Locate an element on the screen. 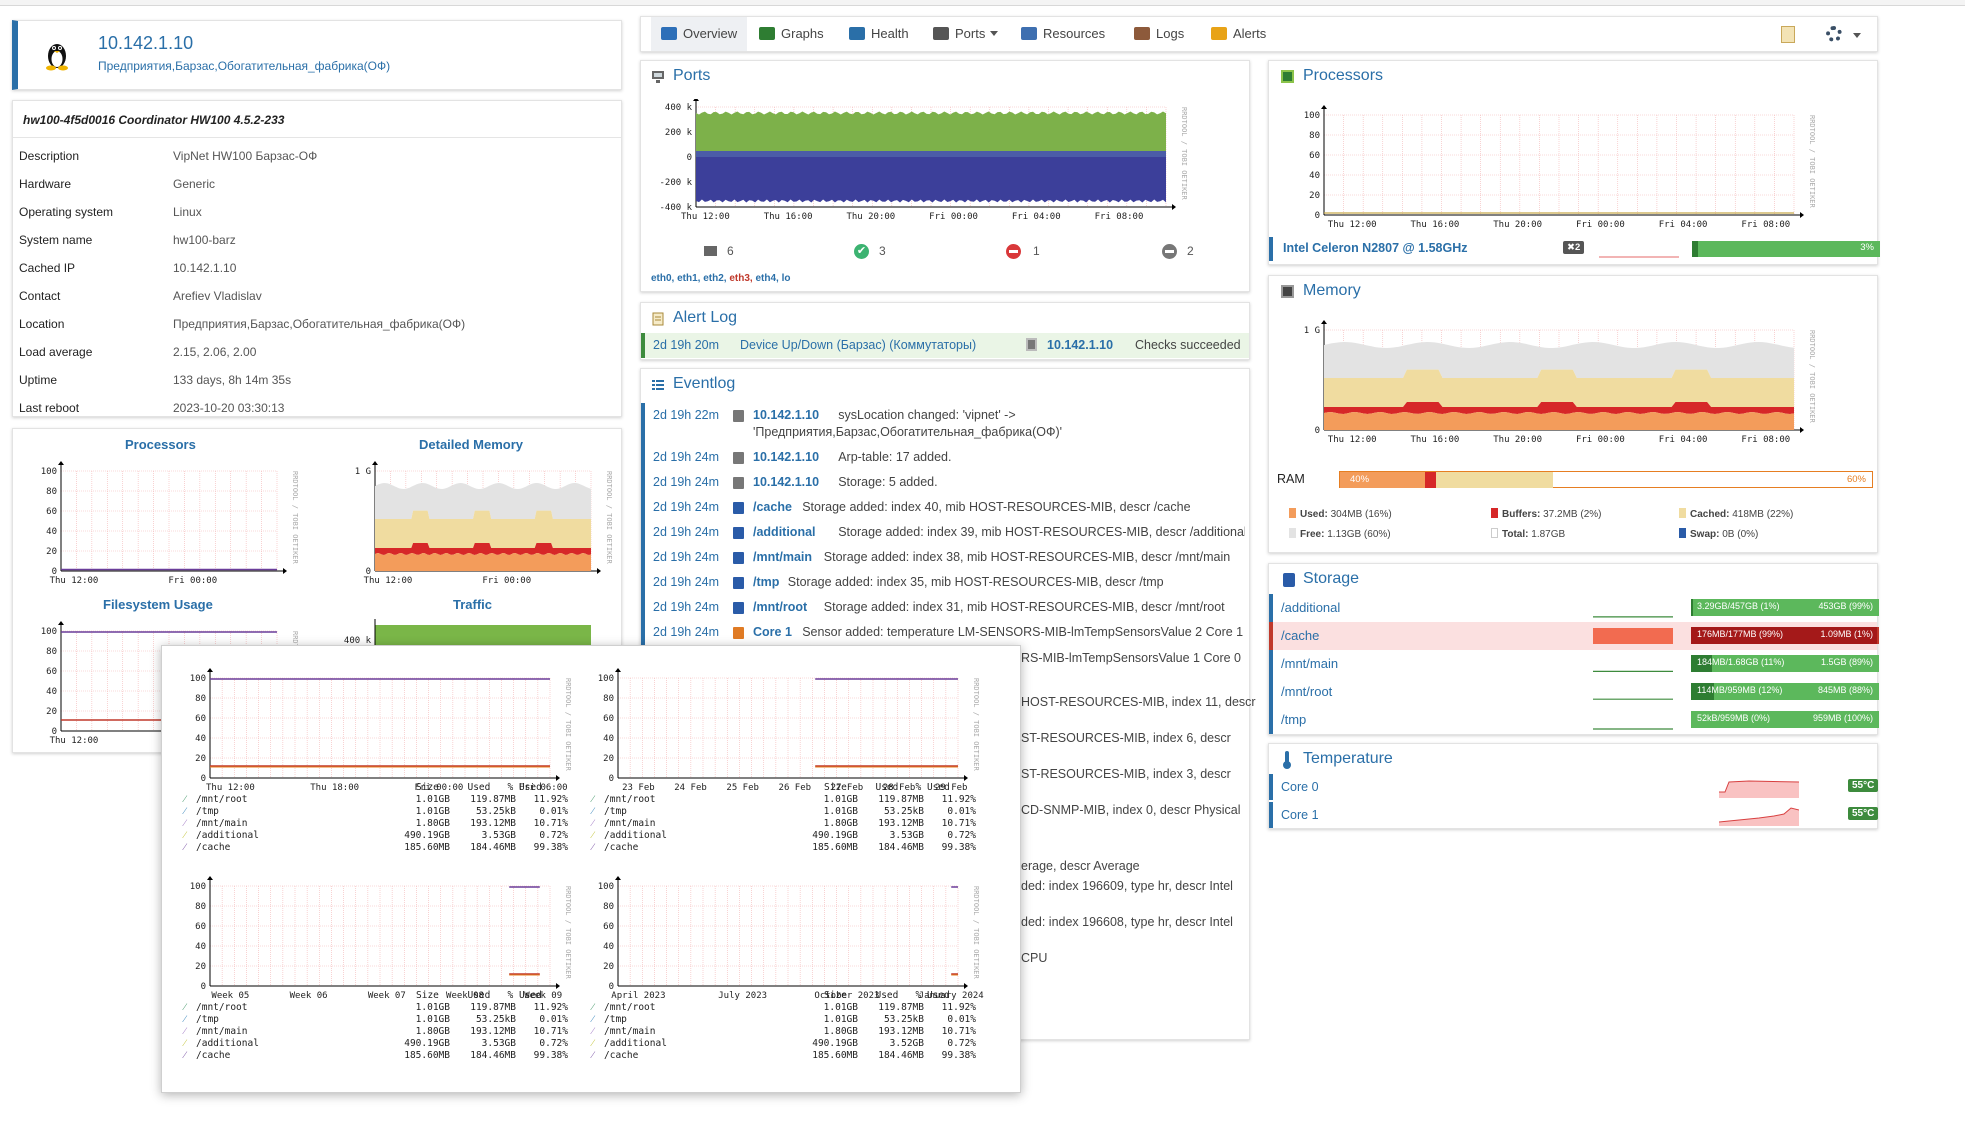 This screenshot has width=1965, height=1129. ports-down-count: 1 is located at coordinates (1036, 251).